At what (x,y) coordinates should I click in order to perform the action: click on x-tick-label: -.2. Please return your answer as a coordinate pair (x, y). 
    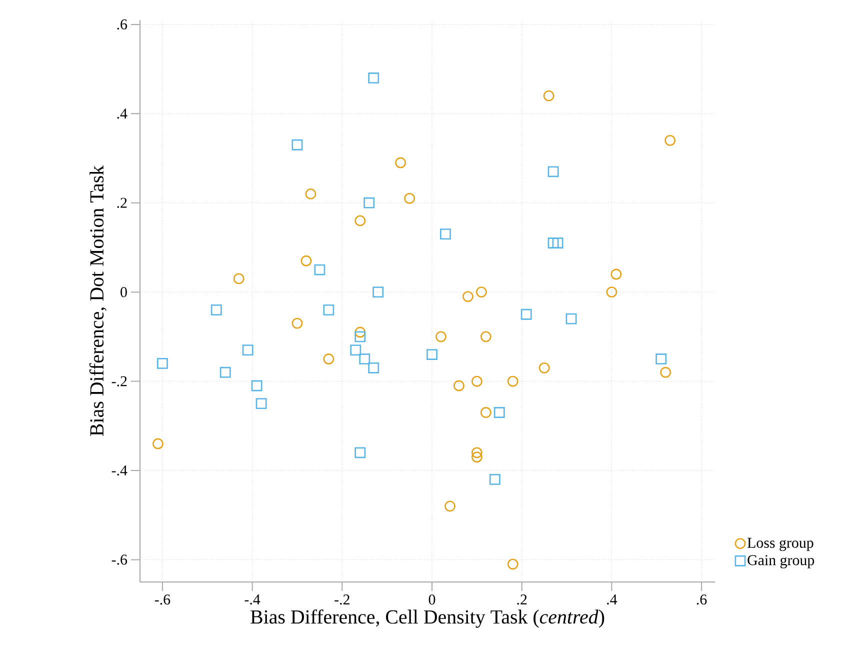
    Looking at the image, I should click on (342, 599).